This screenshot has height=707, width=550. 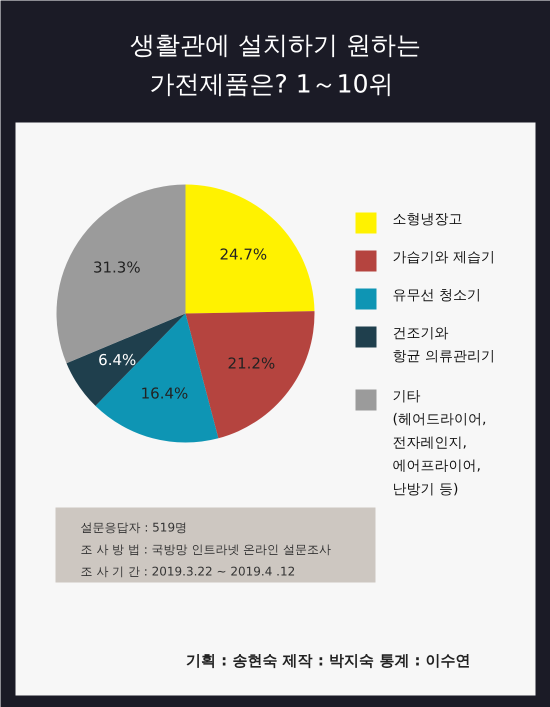 What do you see at coordinates (116, 267) in the screenshot?
I see `data-label: 31.3%` at bounding box center [116, 267].